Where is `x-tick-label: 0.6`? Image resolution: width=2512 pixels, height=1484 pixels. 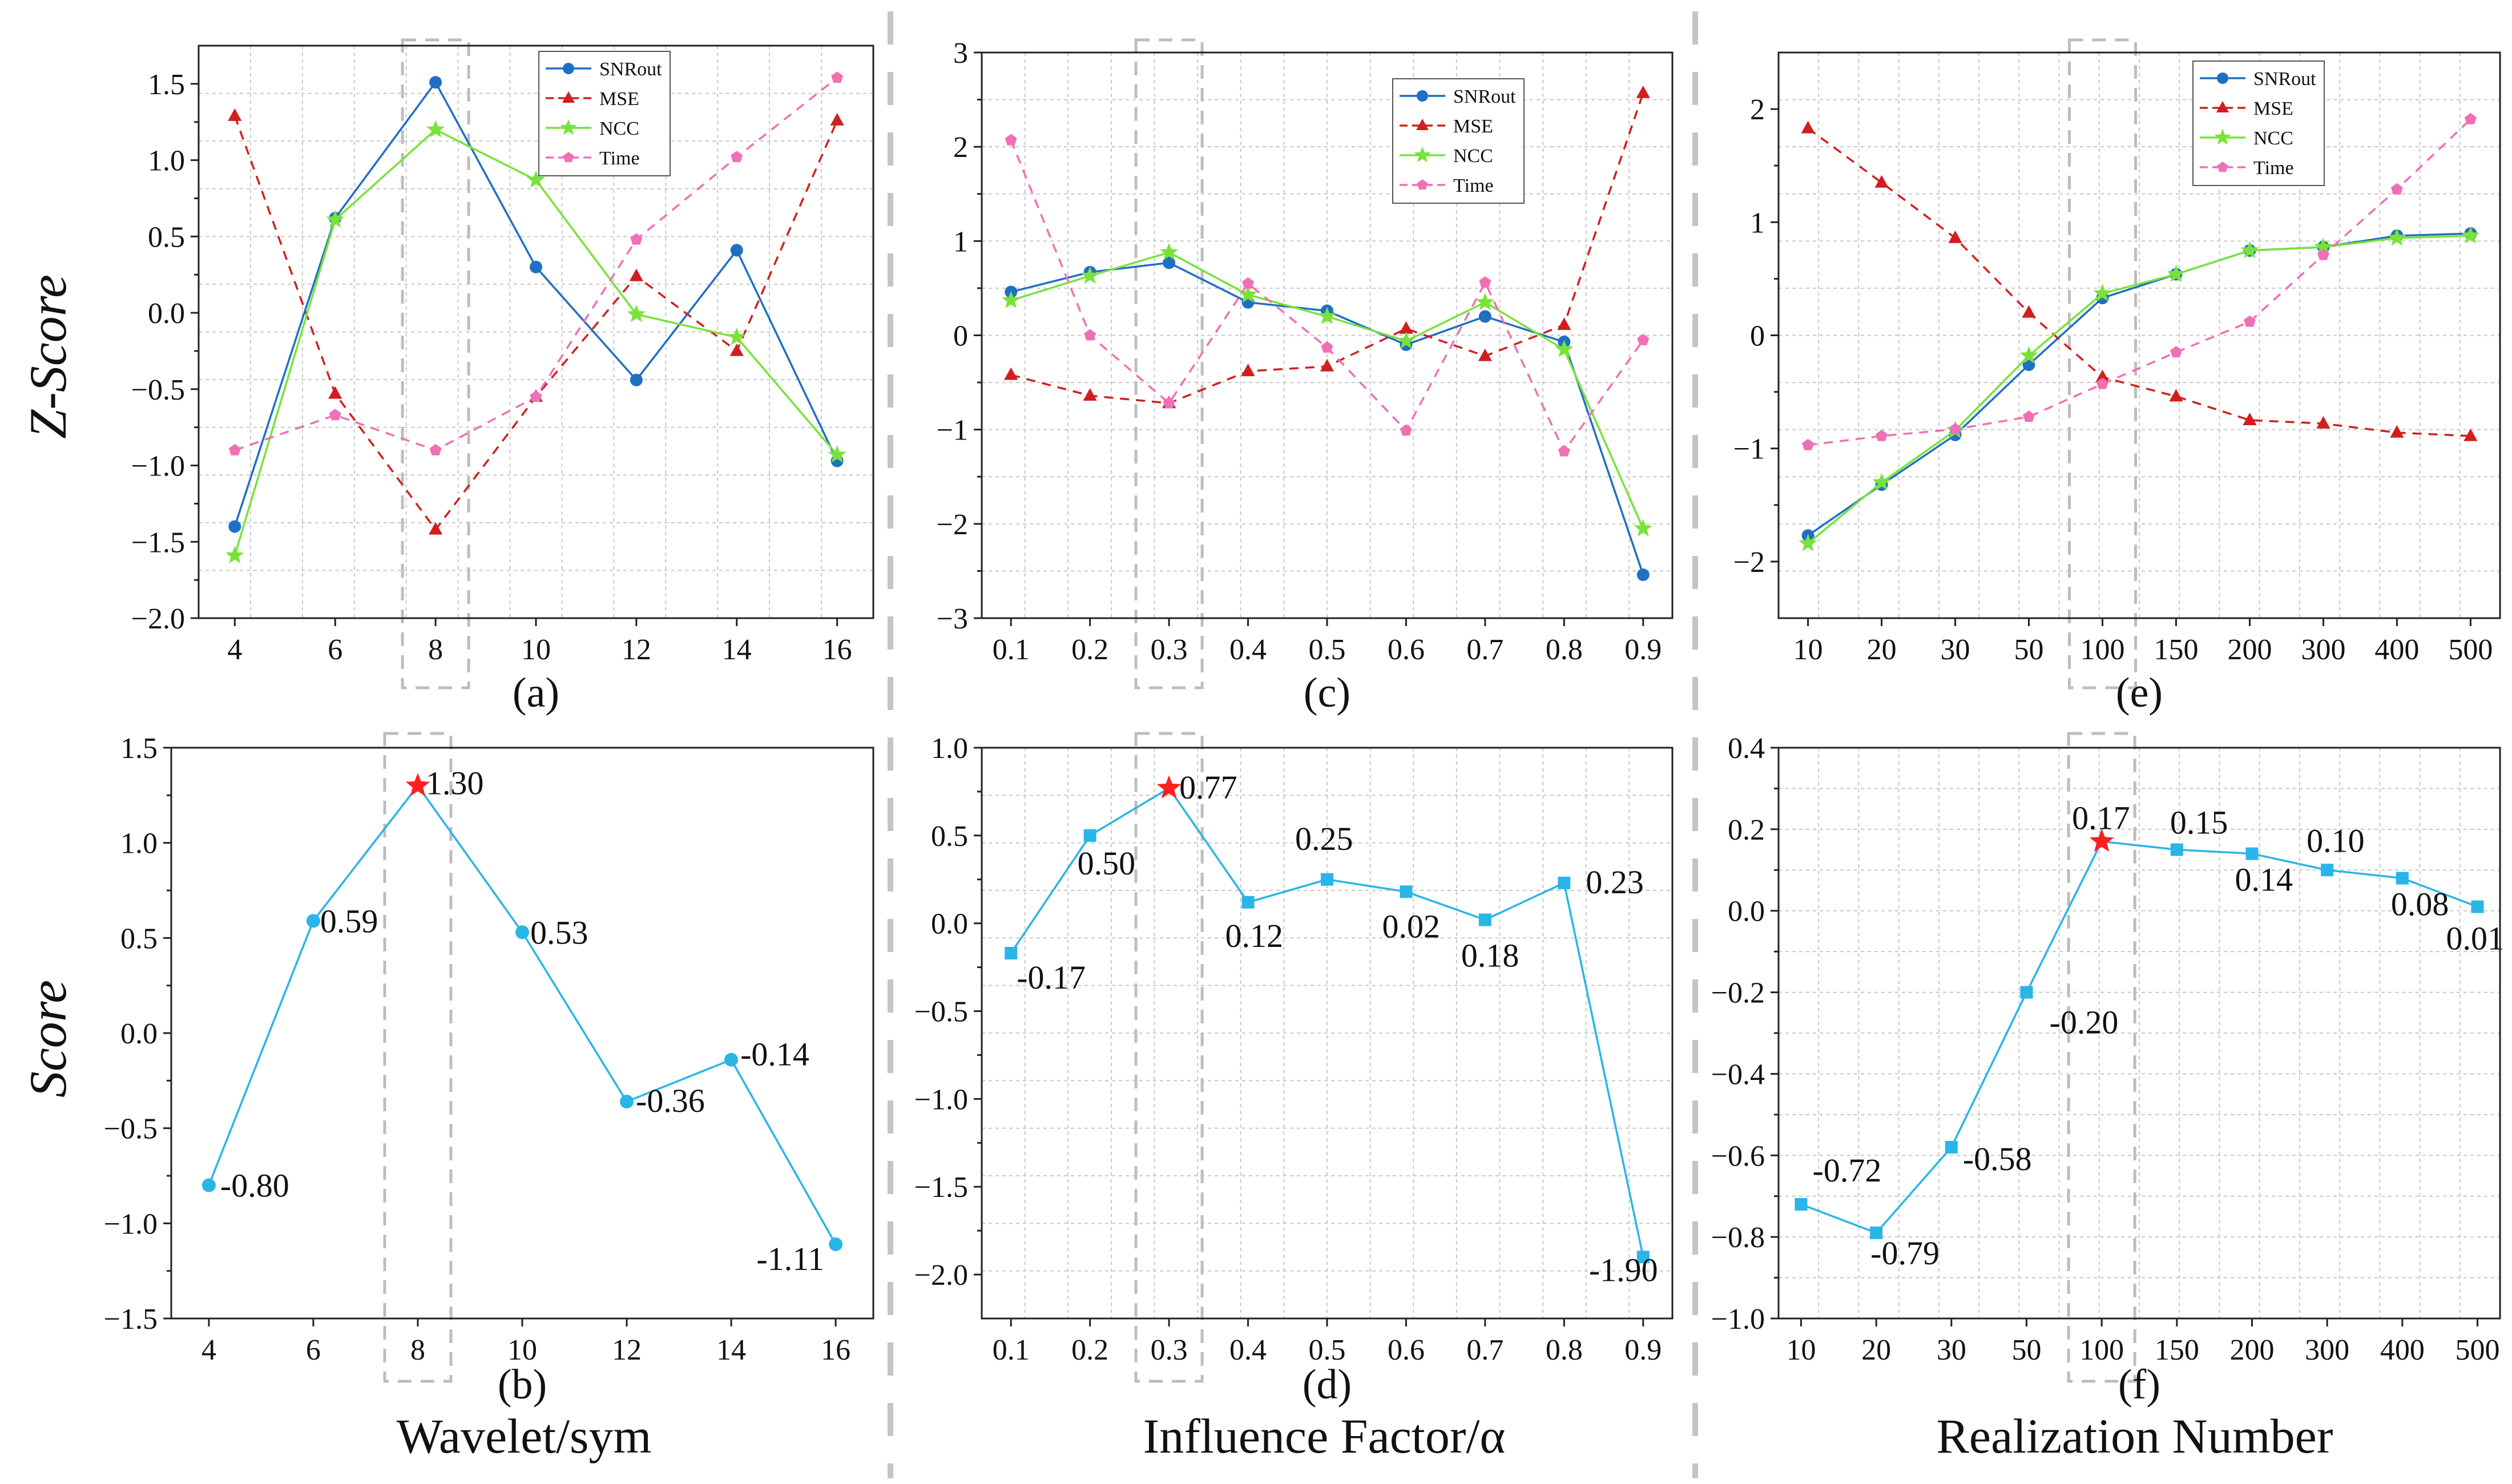 x-tick-label: 0.6 is located at coordinates (1406, 1350).